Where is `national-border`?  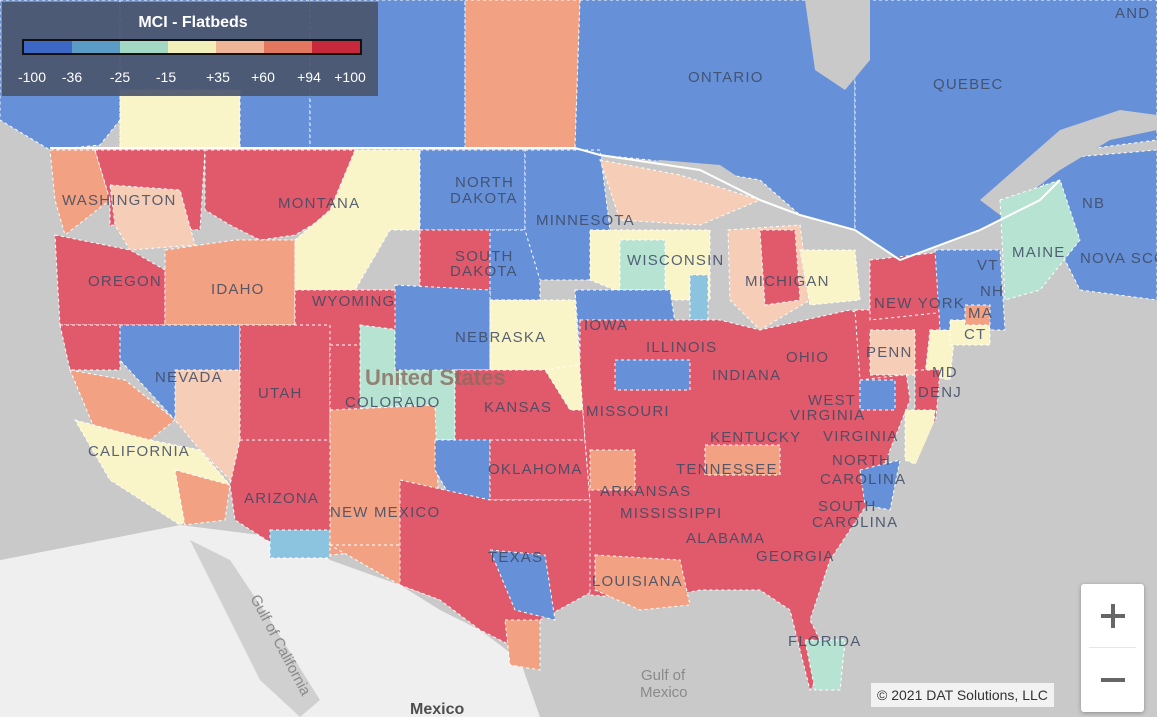 national-border is located at coordinates (555, 204).